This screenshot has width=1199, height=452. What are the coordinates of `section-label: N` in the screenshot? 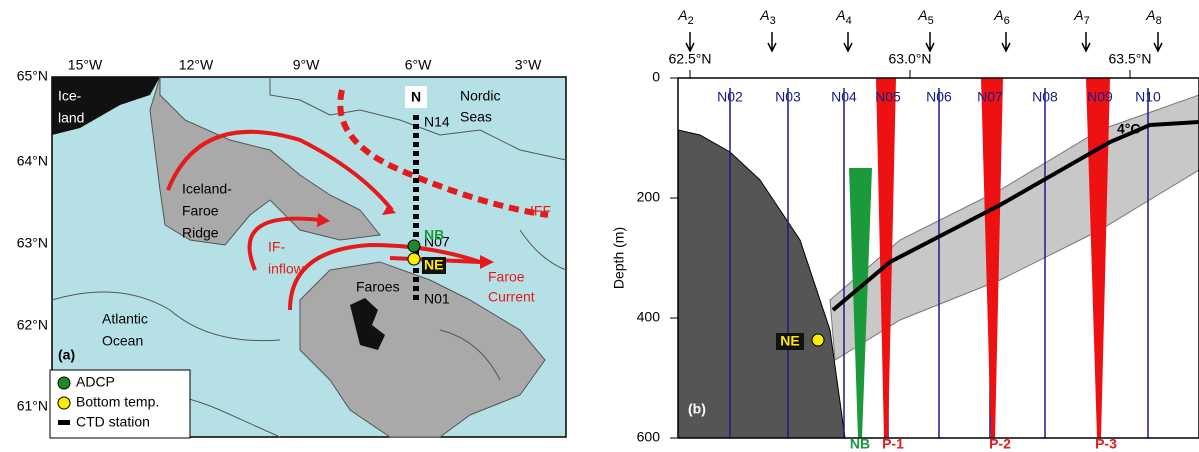 It's located at (416, 97).